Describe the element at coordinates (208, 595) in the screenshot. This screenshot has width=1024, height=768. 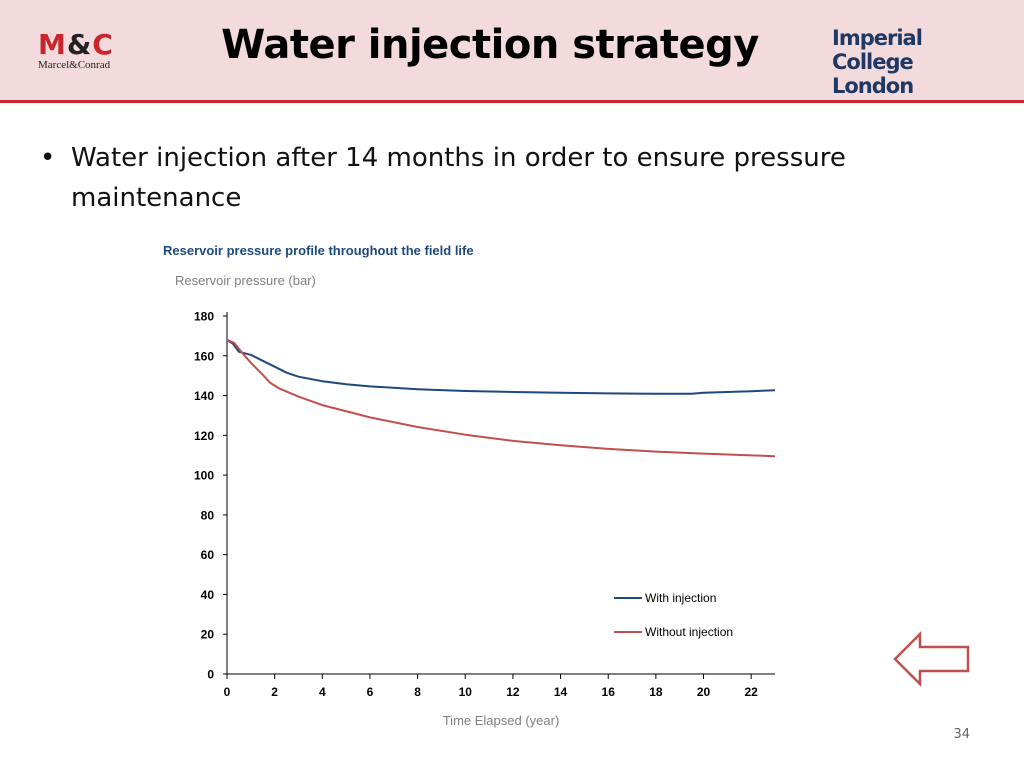
I see `y-tick-label: 40` at that location.